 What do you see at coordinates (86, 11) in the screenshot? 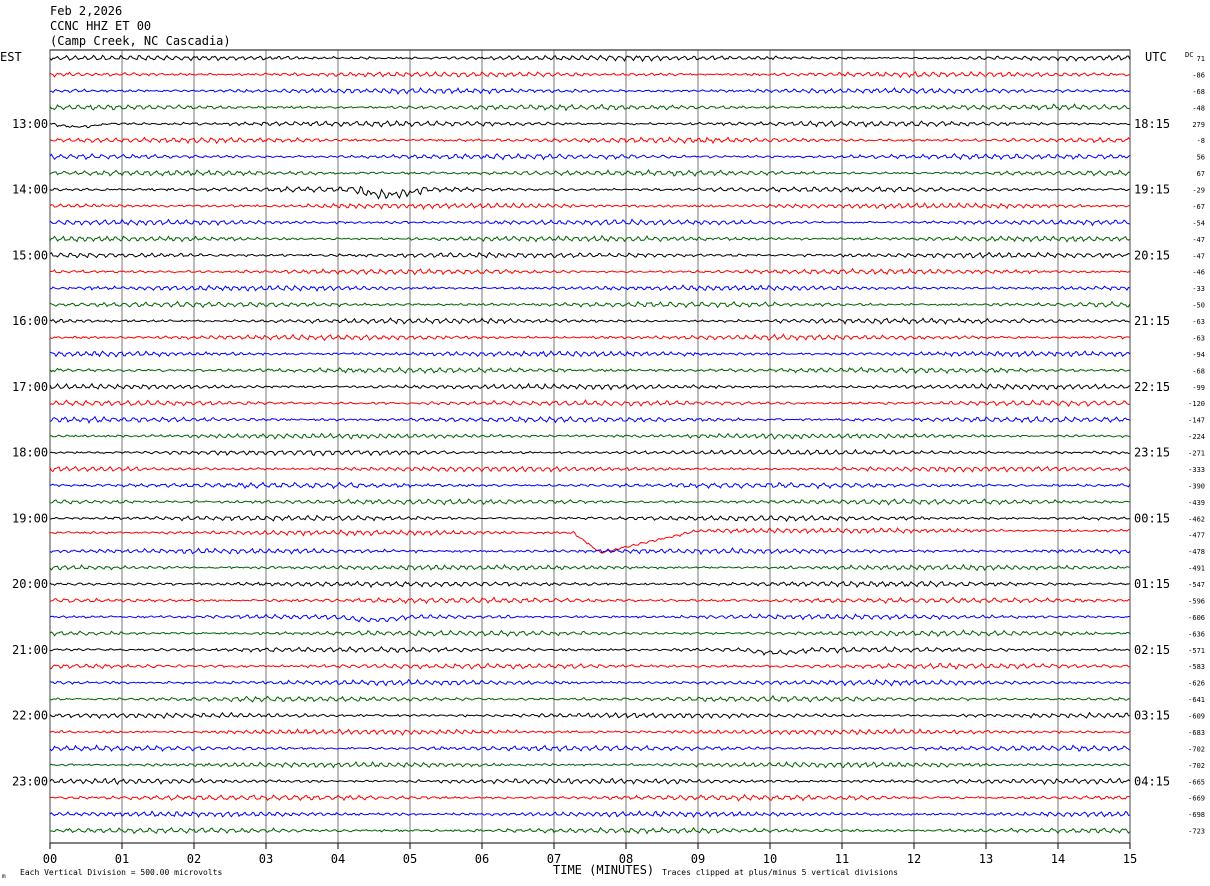
I see `header-date: Feb 2,2026` at bounding box center [86, 11].